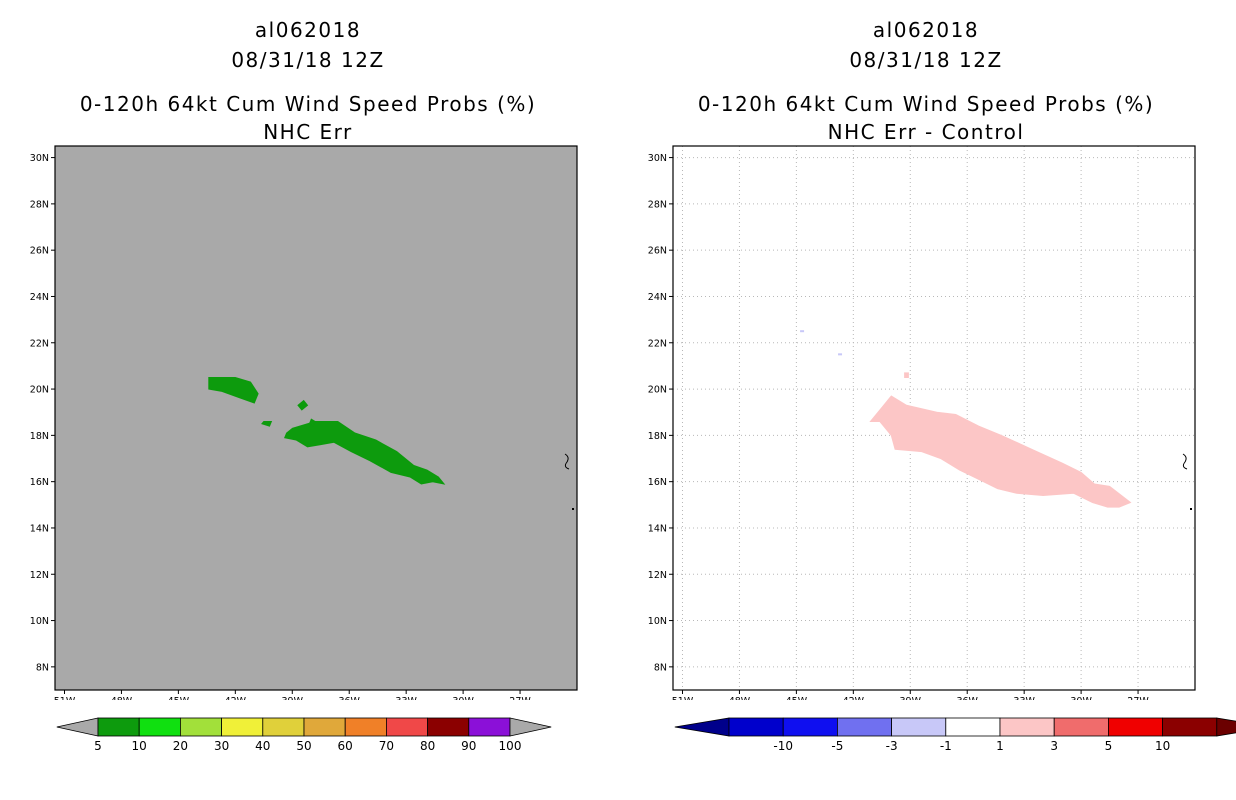 This screenshot has width=1236, height=800. Describe the element at coordinates (967, 698) in the screenshot. I see `right-x-tick-label: 36W` at that location.